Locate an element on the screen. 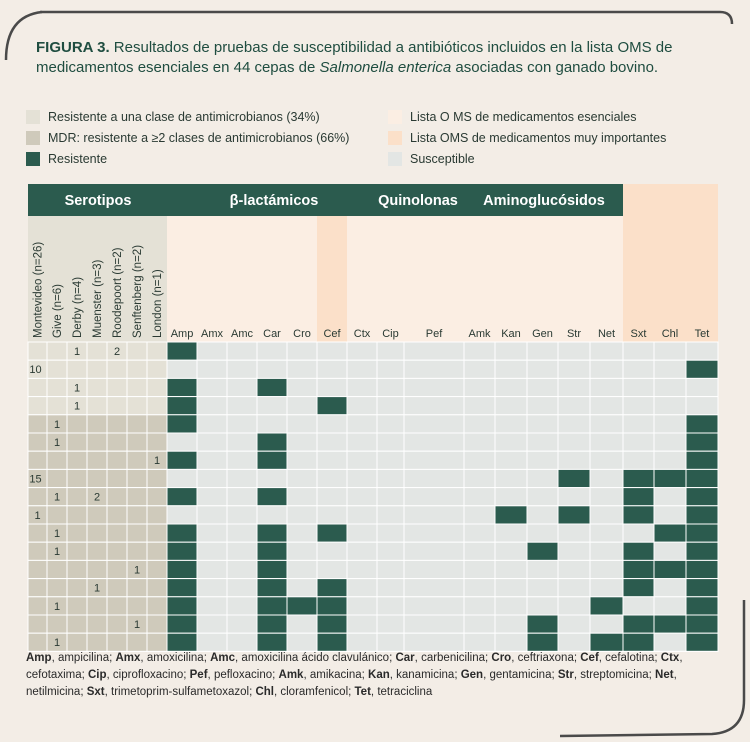  legend-label: Resistente is located at coordinates (78, 159).